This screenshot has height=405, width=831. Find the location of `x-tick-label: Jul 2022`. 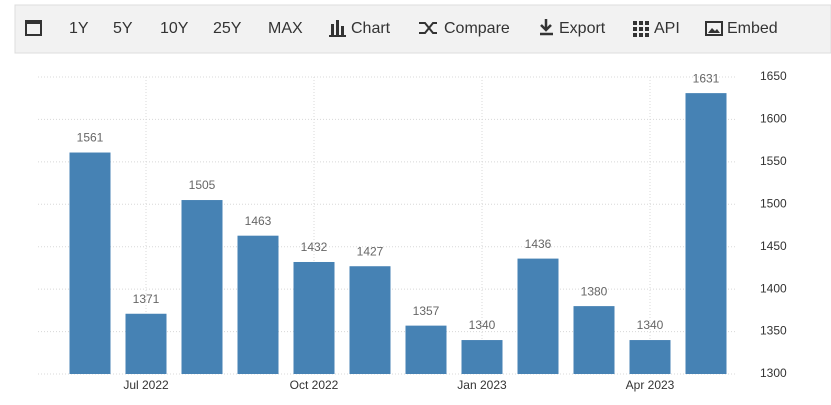

x-tick-label: Jul 2022 is located at coordinates (146, 385).